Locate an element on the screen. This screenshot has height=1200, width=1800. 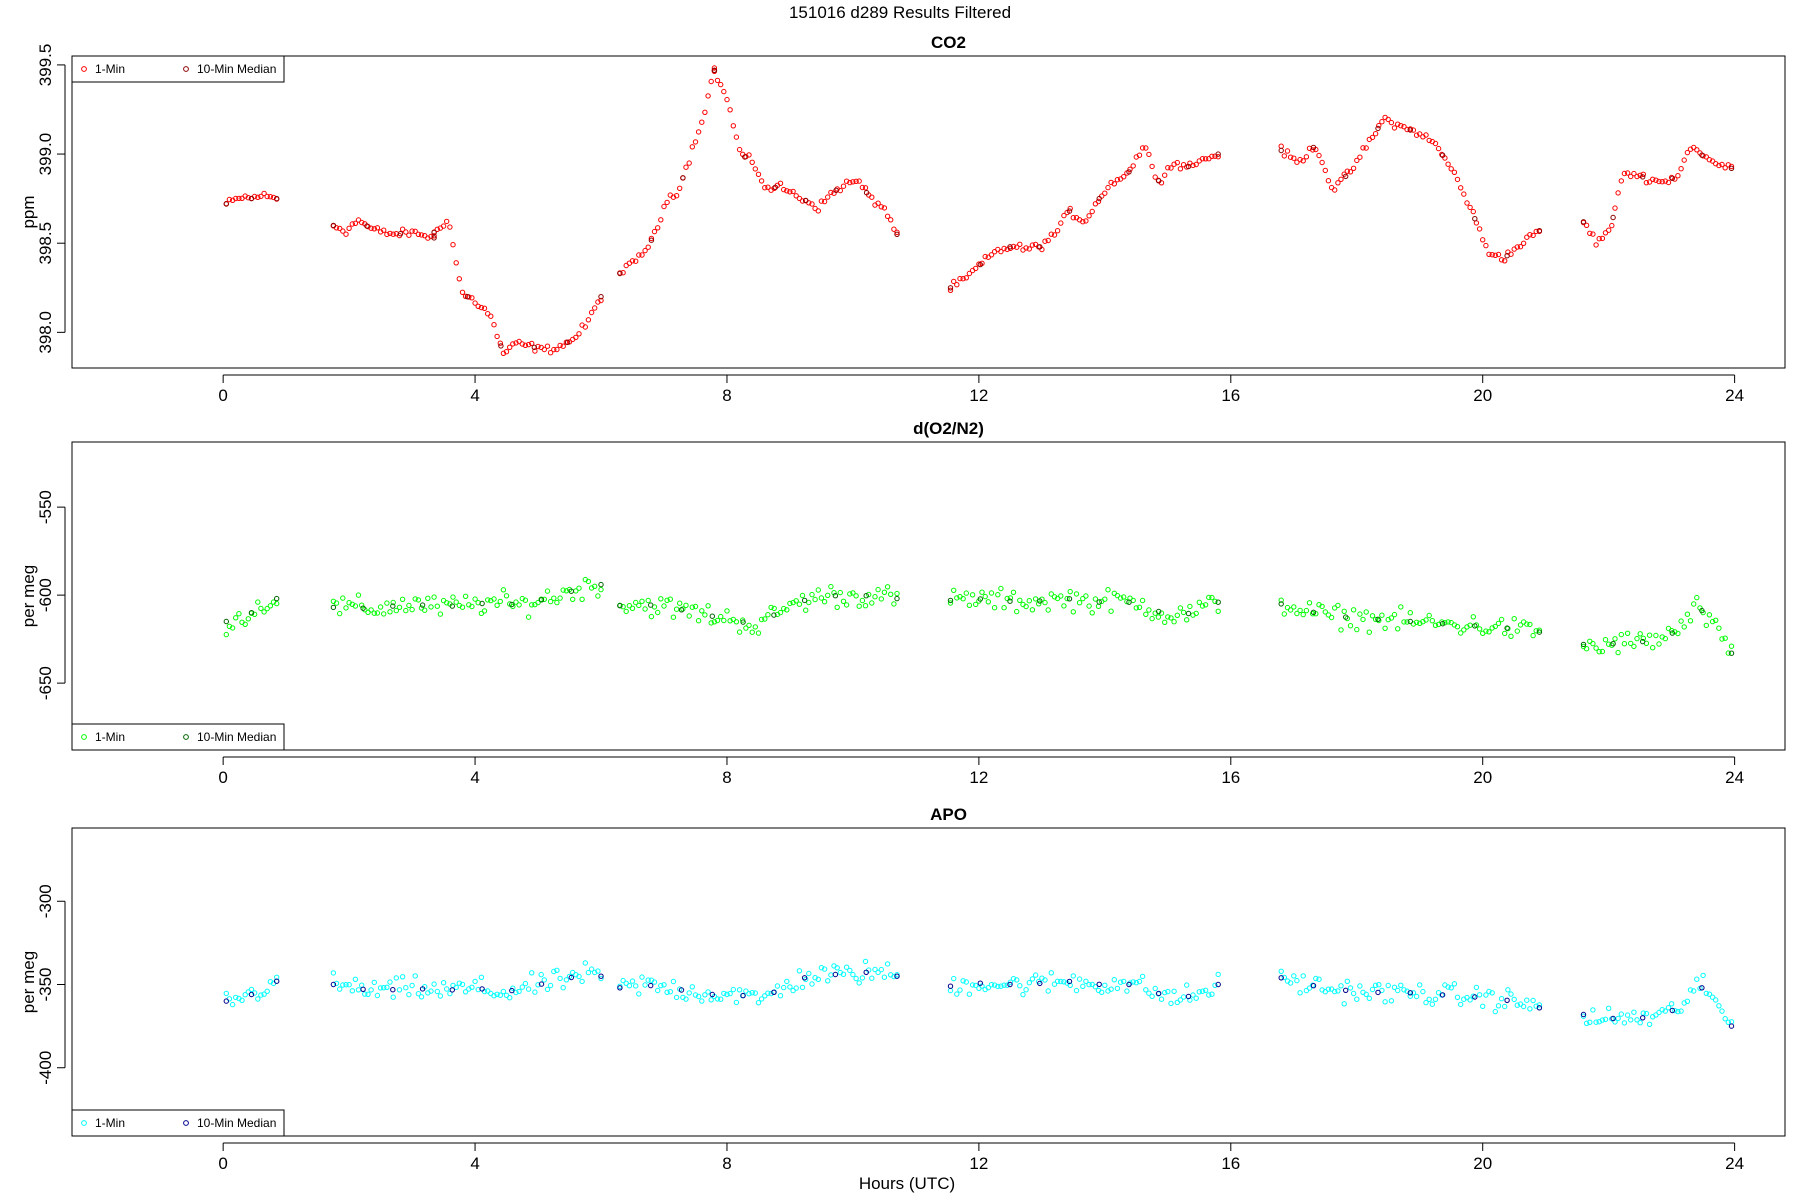
x-tick-label: 0 is located at coordinates (222, 1163).